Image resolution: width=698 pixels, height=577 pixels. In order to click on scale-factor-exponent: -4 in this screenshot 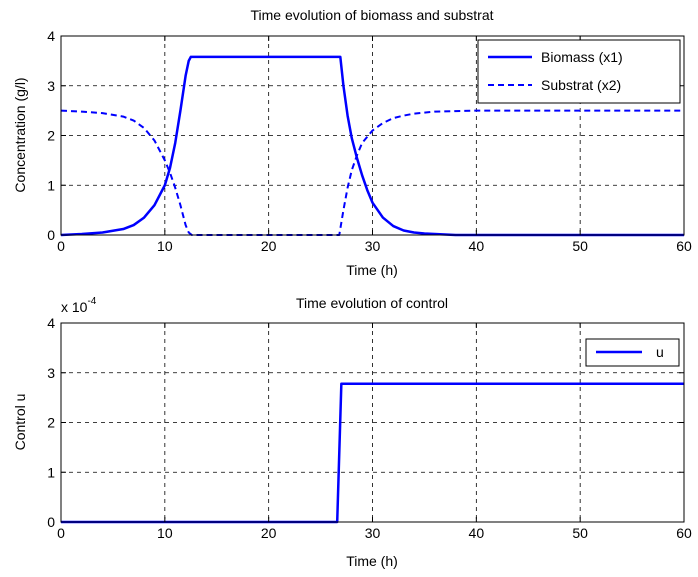, I will do `click(91, 301)`.